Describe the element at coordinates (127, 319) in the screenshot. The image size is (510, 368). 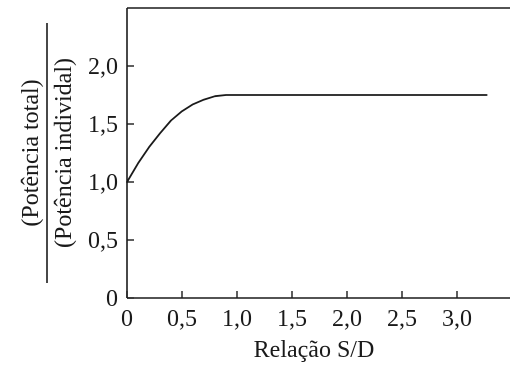
I see `x-tick-label: 0` at that location.